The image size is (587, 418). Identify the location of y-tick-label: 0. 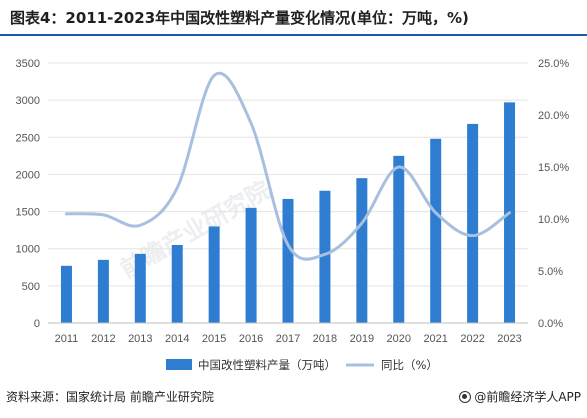
(37, 324).